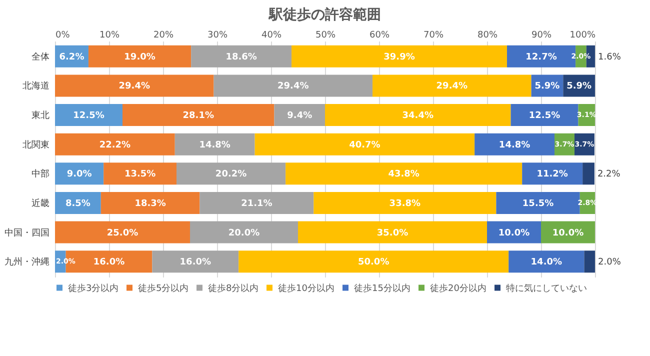 The height and width of the screenshot is (356, 650). I want to click on legend-label: 徒歩3分以内, so click(93, 288).